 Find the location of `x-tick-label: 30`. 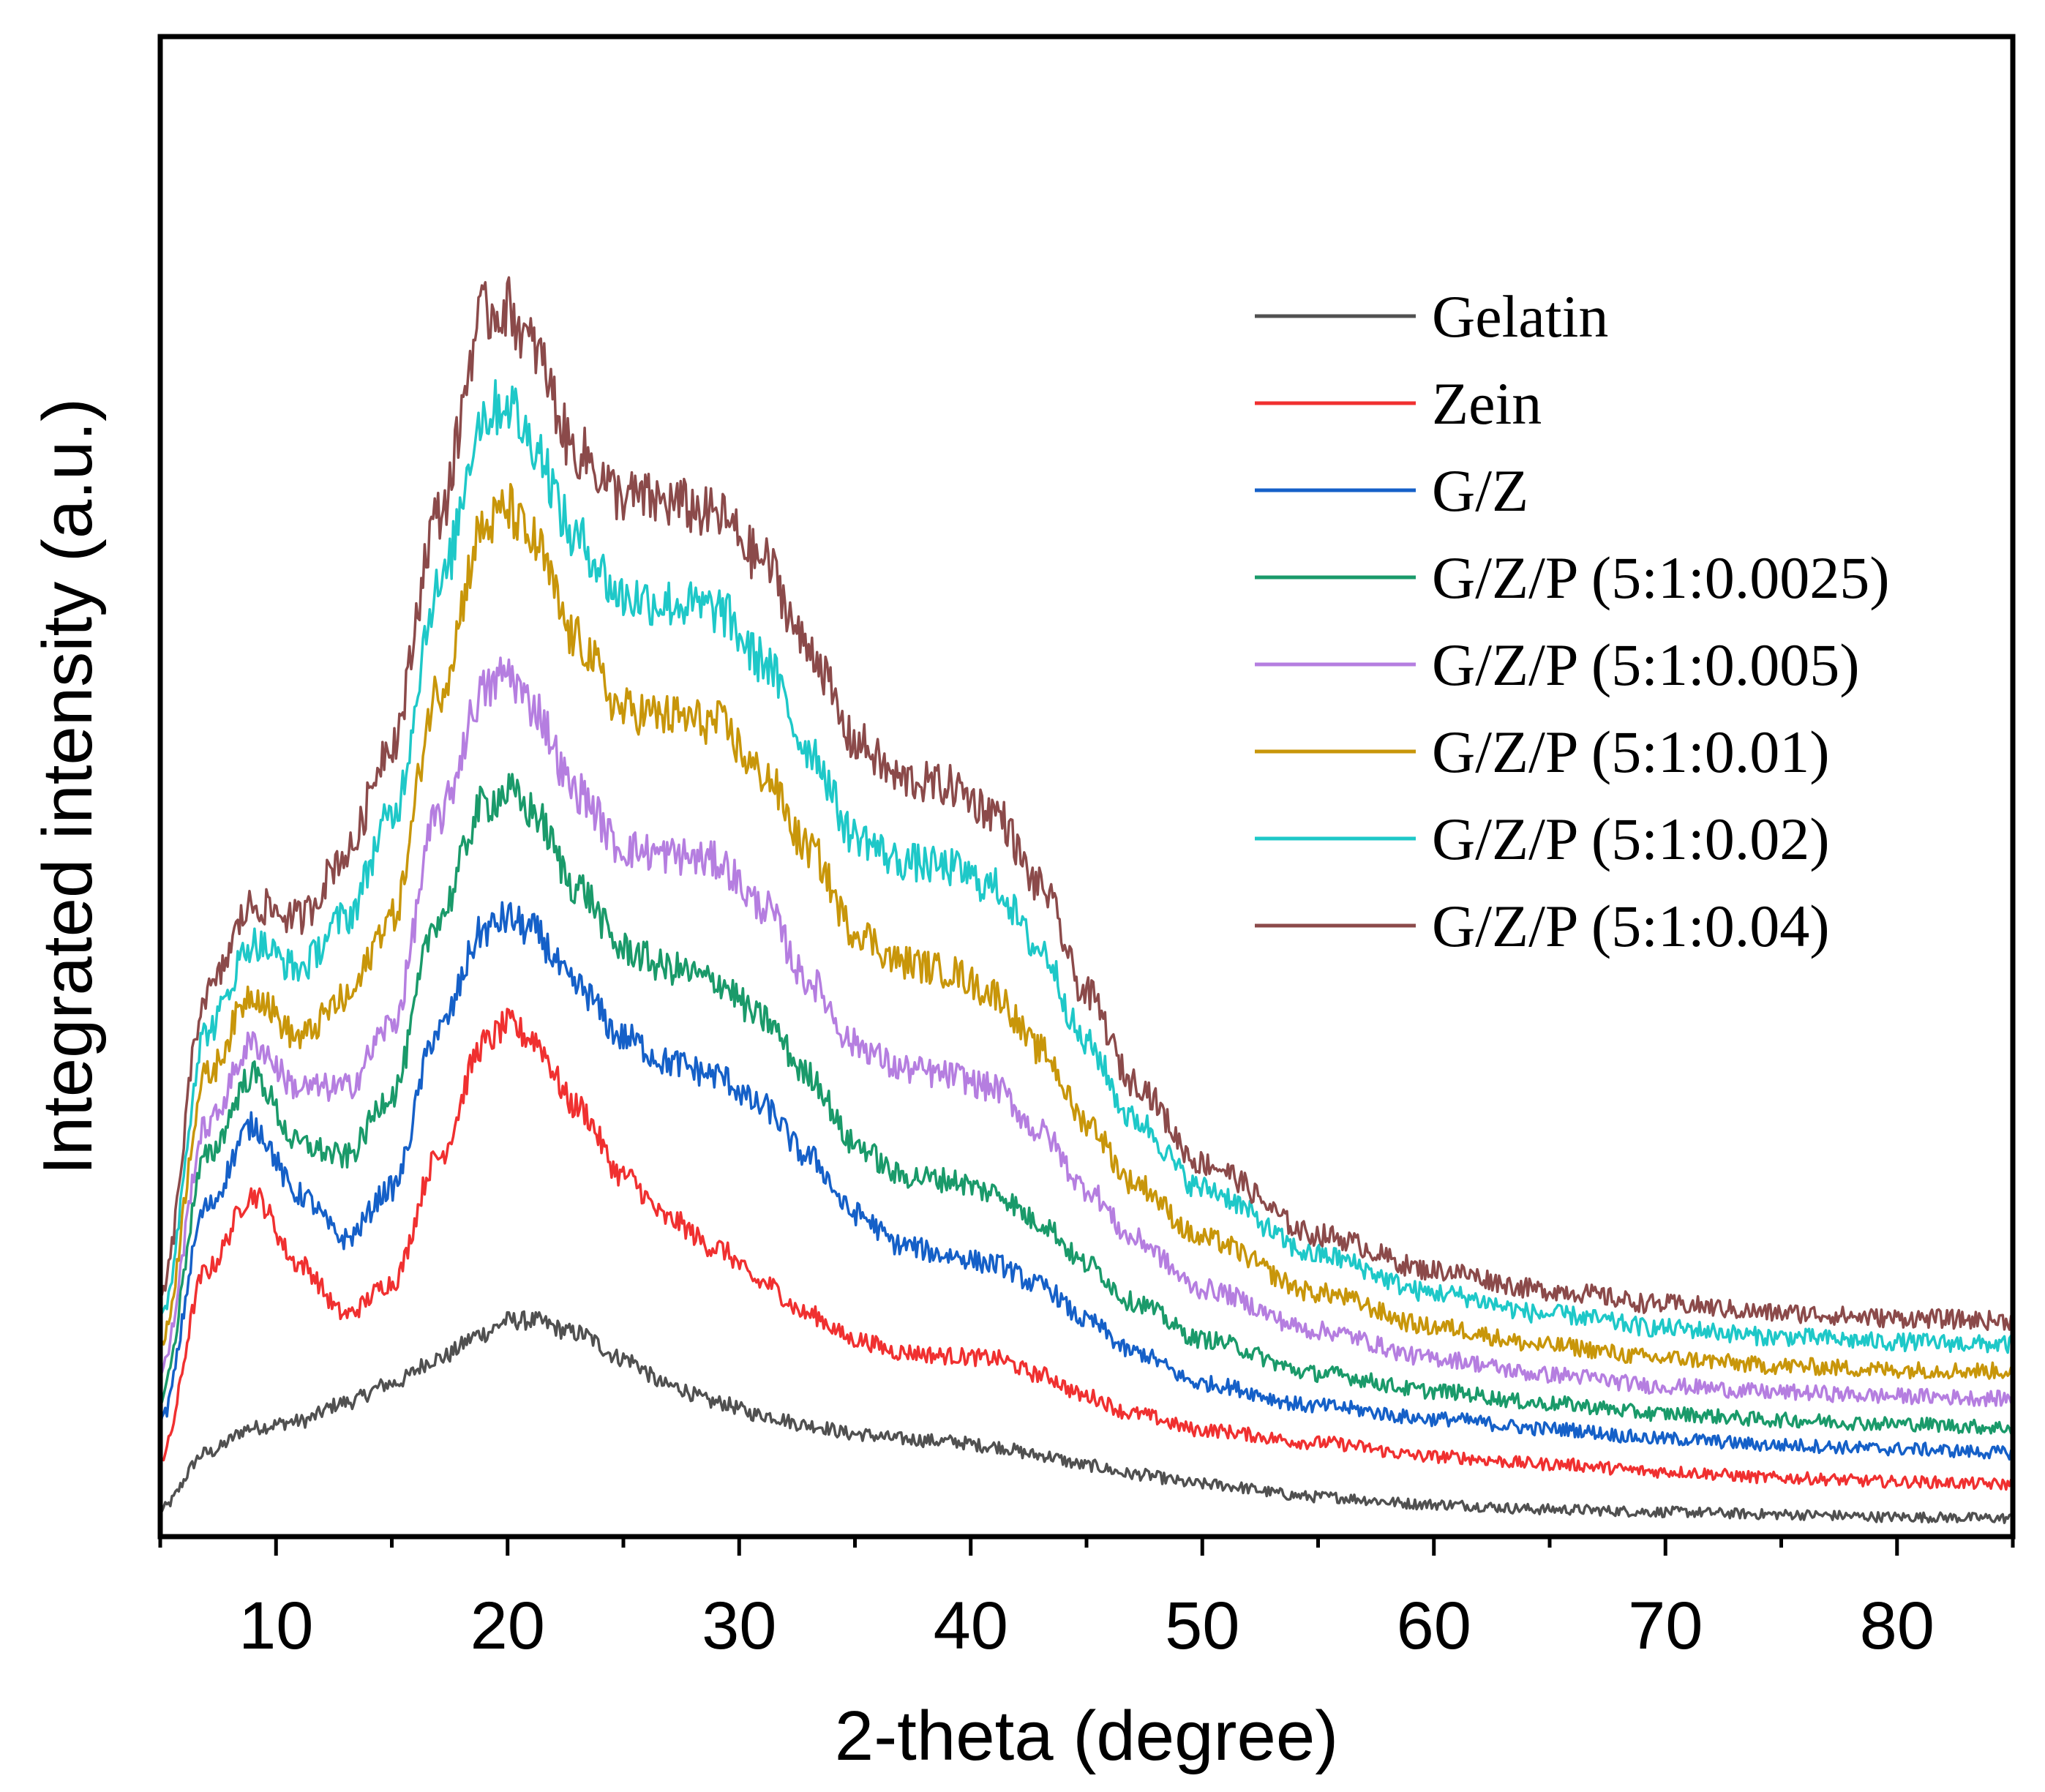

x-tick-label: 30 is located at coordinates (739, 1626).